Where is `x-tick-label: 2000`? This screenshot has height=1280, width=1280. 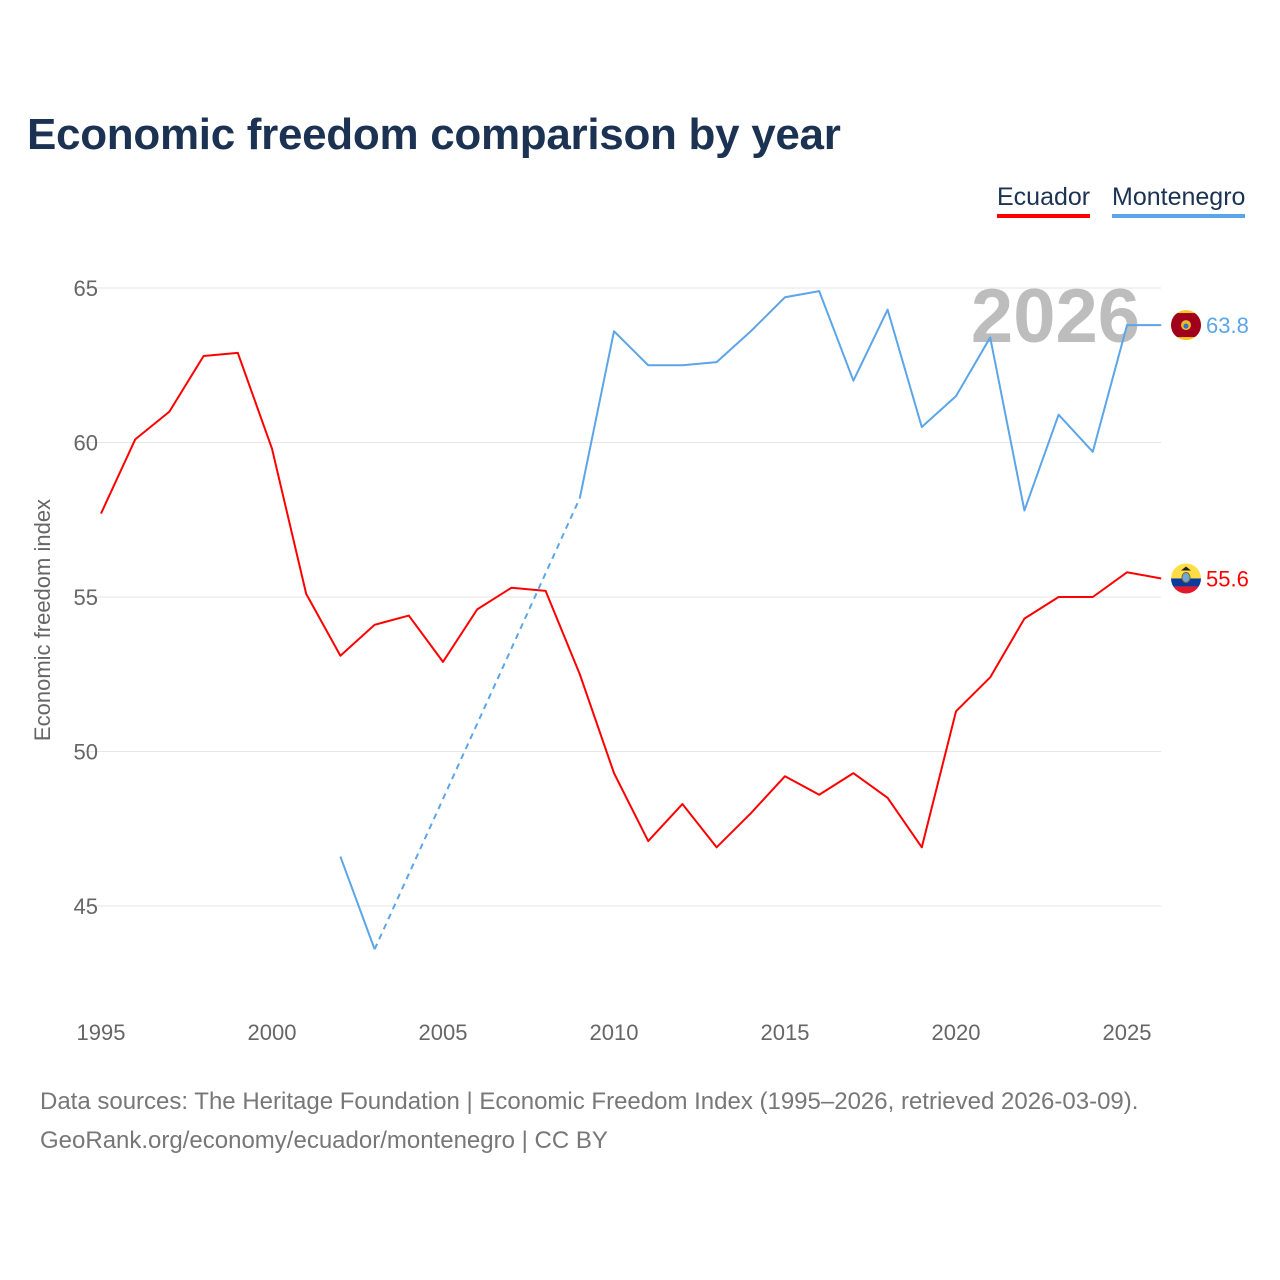 x-tick-label: 2000 is located at coordinates (272, 1032).